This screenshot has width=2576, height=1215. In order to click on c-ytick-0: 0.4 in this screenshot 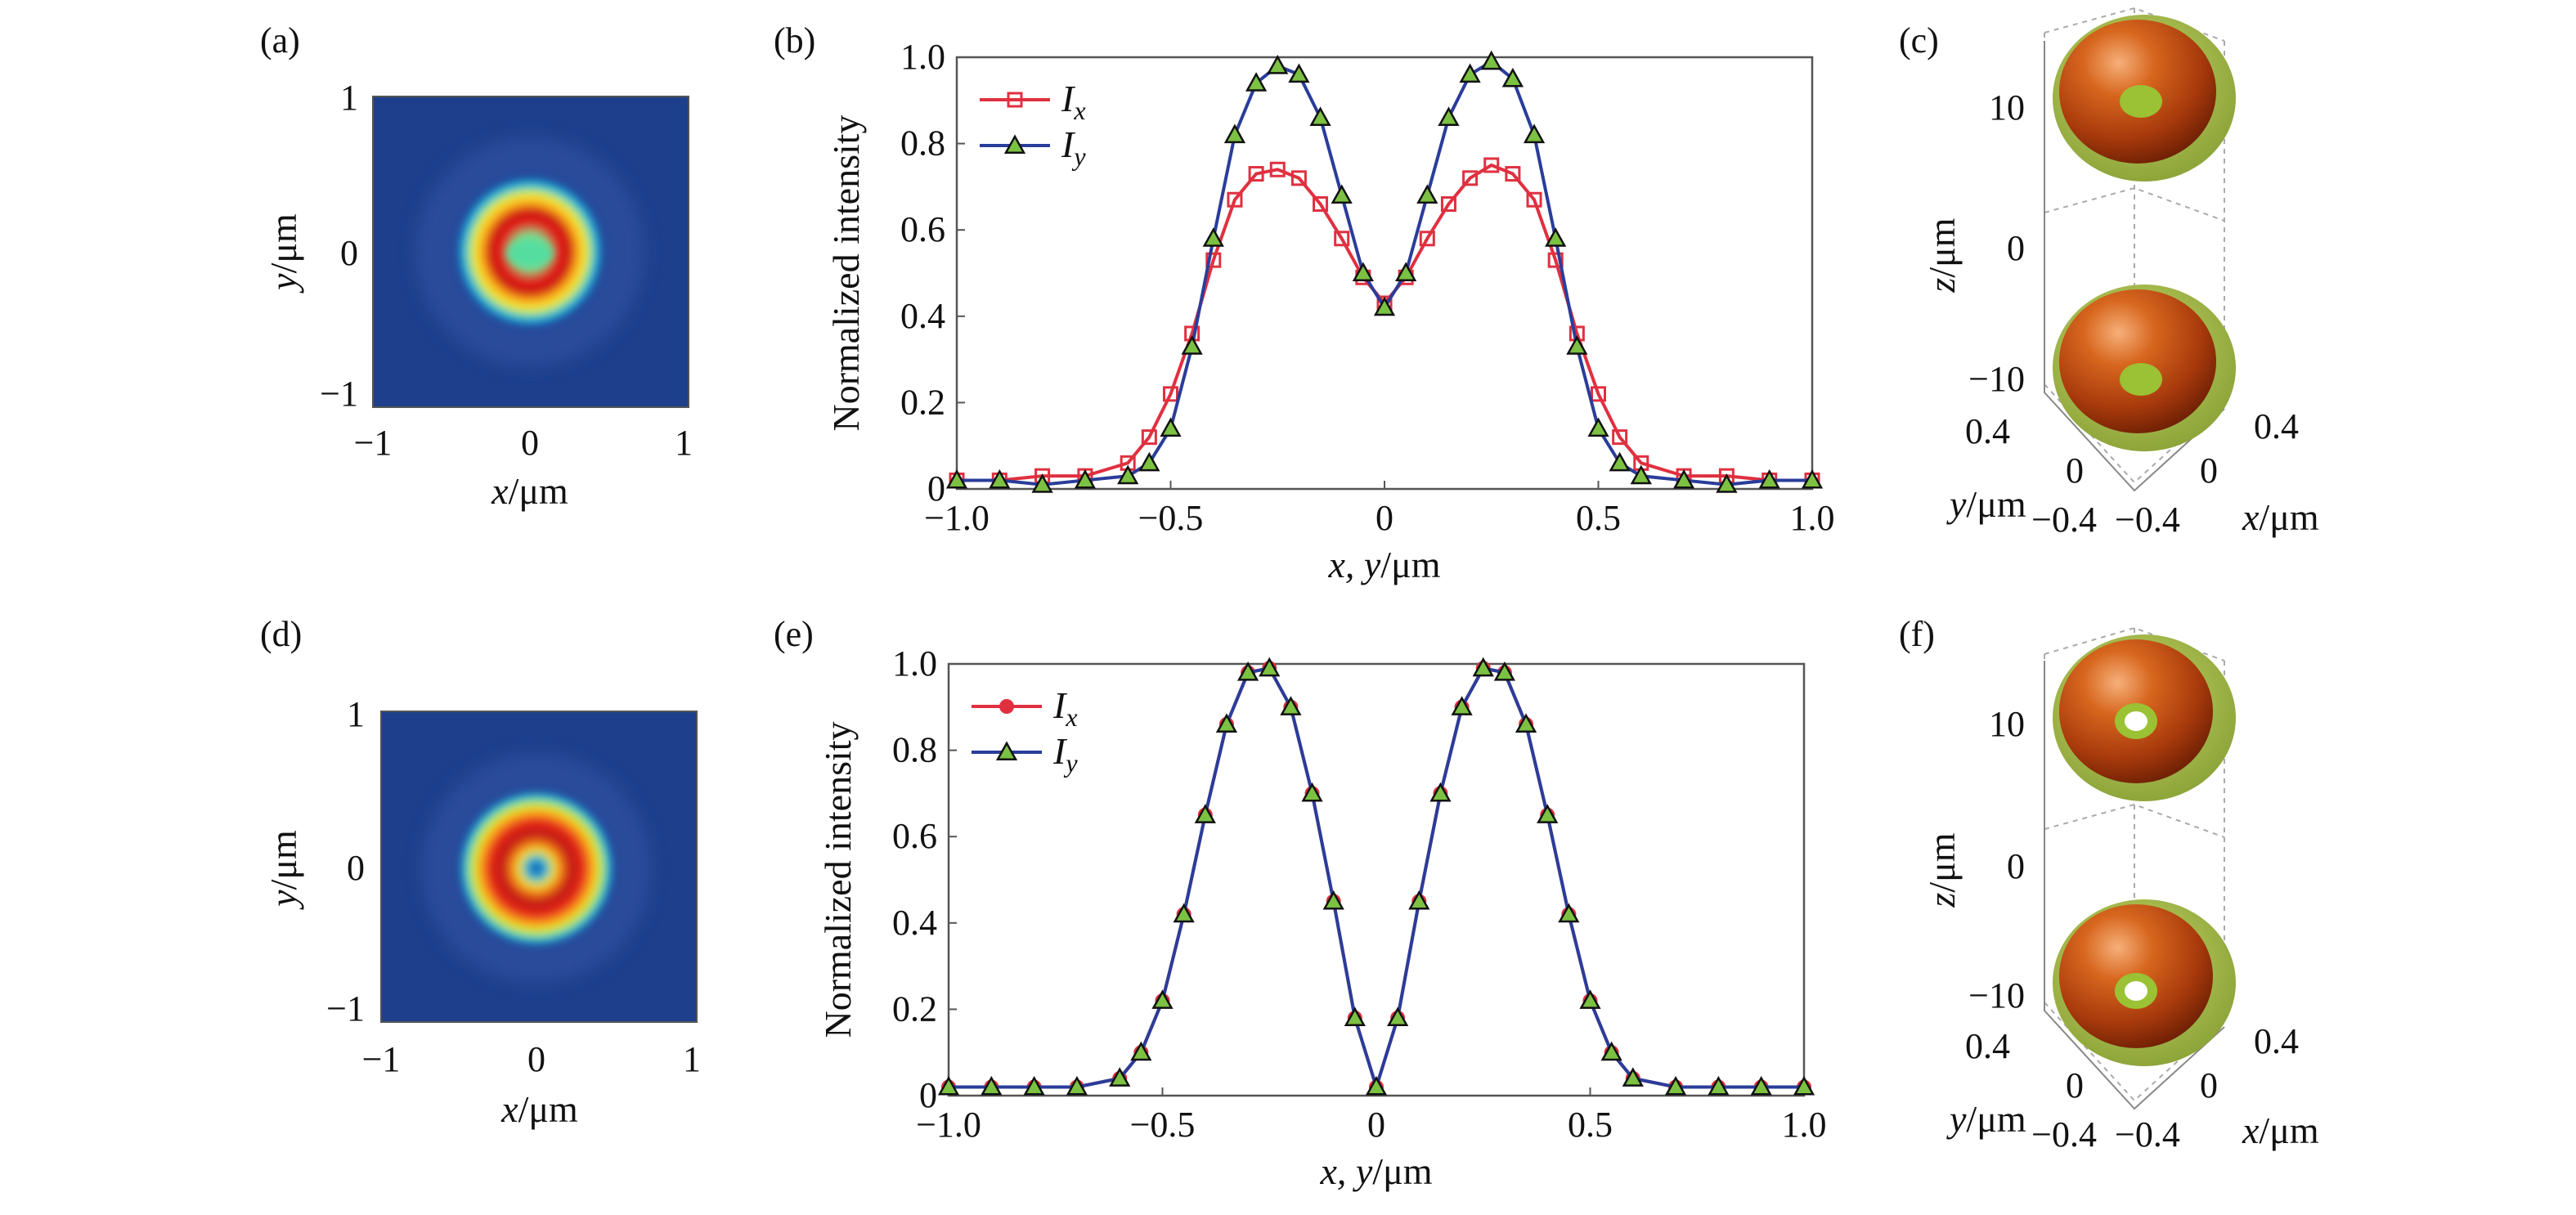, I will do `click(1988, 431)`.